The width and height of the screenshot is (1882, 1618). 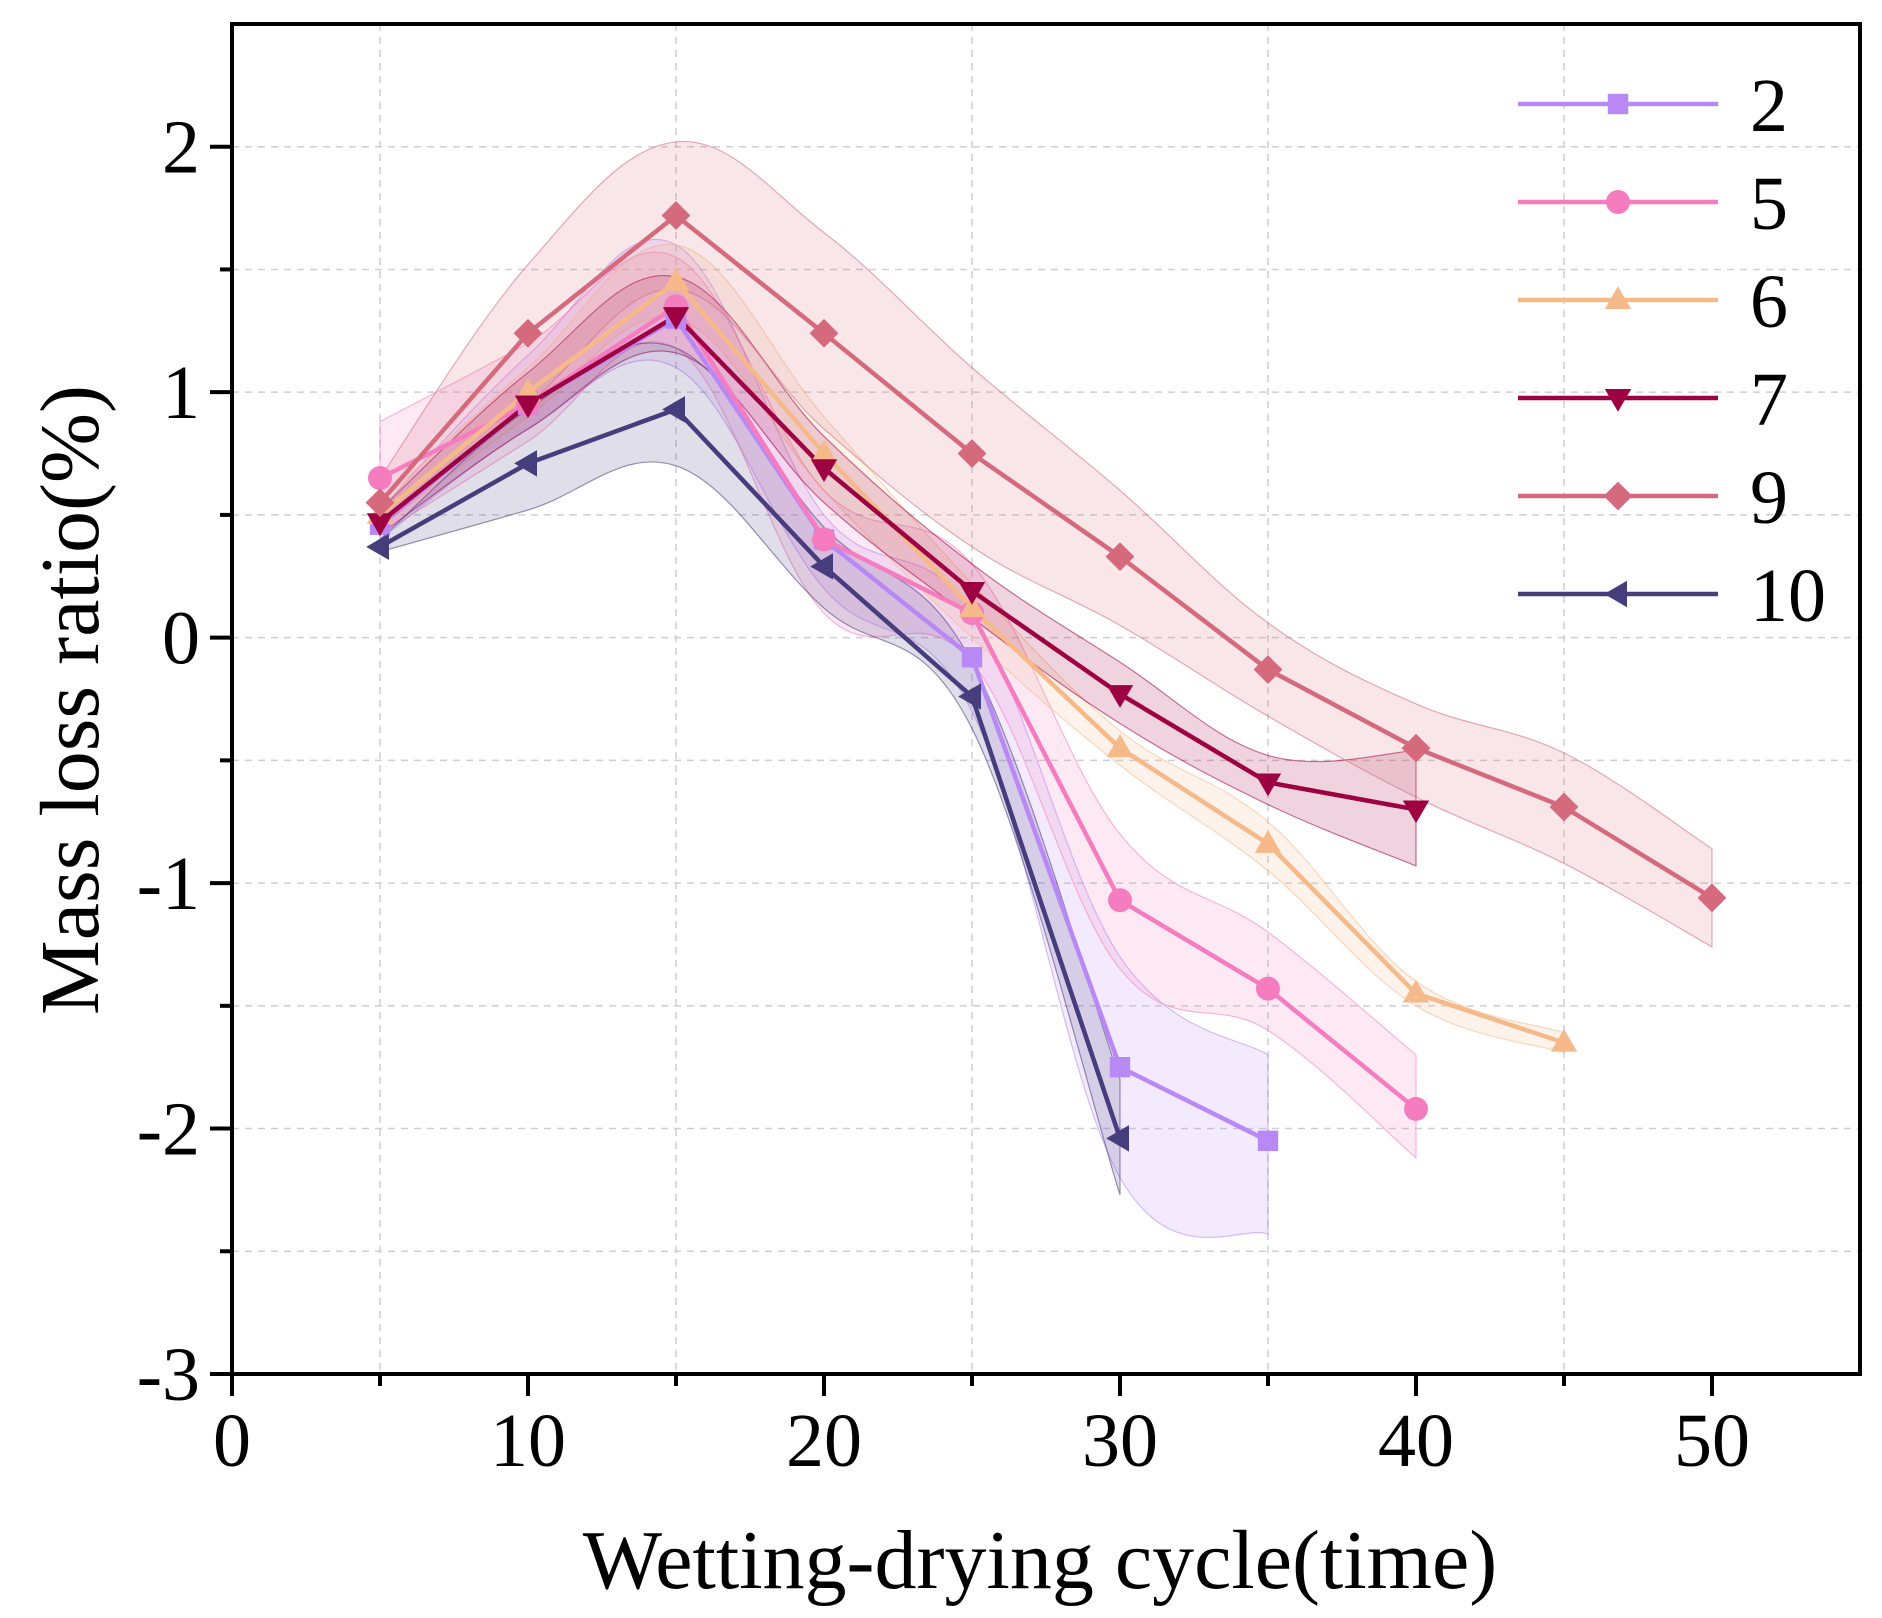 What do you see at coordinates (1653, 204) in the screenshot?
I see `legend-item-5: 5` at bounding box center [1653, 204].